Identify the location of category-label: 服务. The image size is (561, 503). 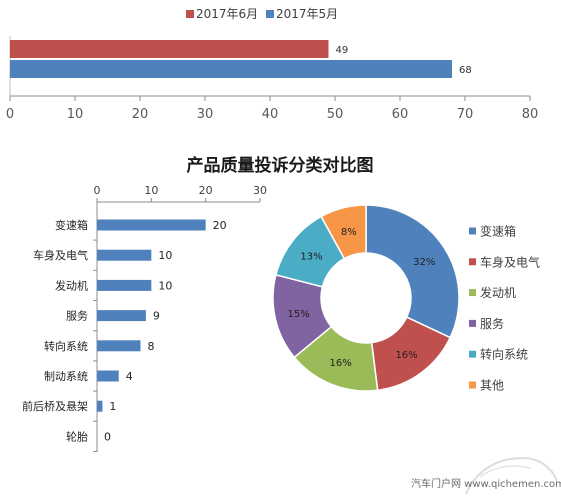
(77, 316).